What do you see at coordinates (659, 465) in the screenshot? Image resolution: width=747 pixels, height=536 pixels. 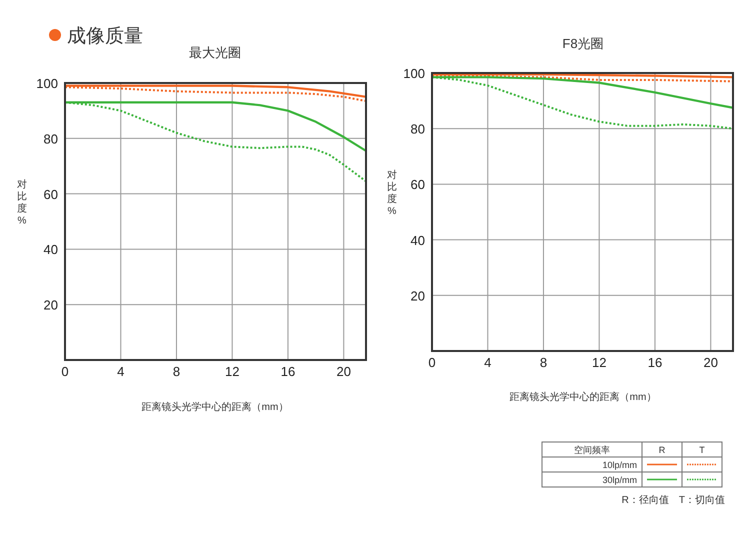 I see `legend-item: 10lp/mm` at bounding box center [659, 465].